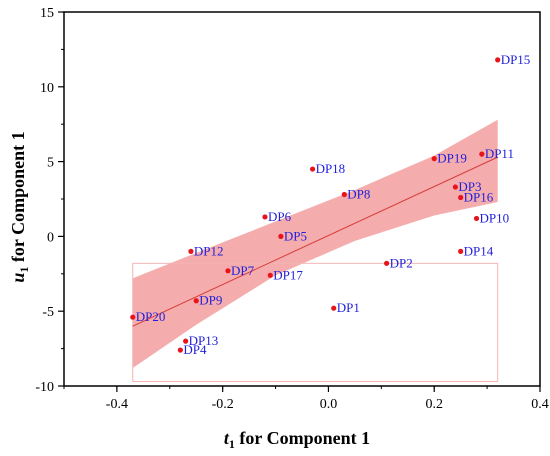 The width and height of the screenshot is (550, 456). What do you see at coordinates (18, 198) in the screenshot?
I see `y-axis-rest: for Component 1` at bounding box center [18, 198].